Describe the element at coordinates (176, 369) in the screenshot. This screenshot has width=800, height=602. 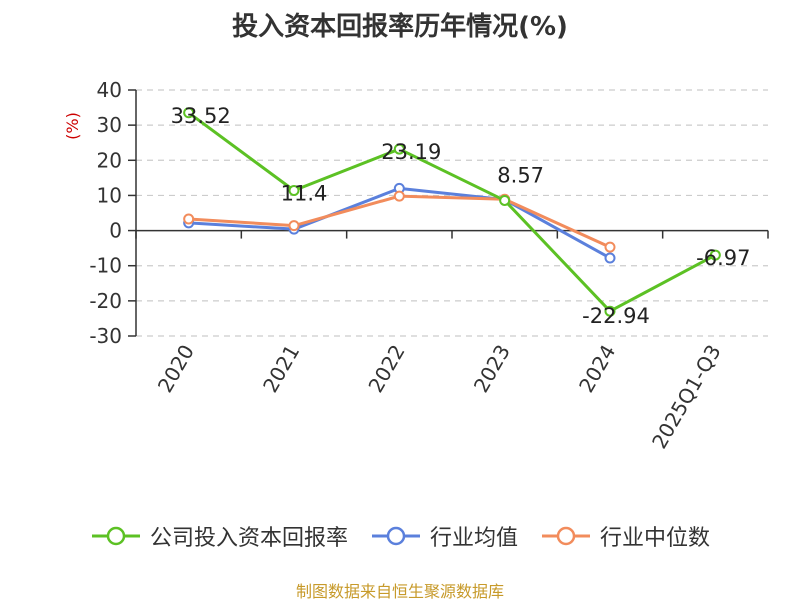
I see `x-tick-label: 2020` at that location.